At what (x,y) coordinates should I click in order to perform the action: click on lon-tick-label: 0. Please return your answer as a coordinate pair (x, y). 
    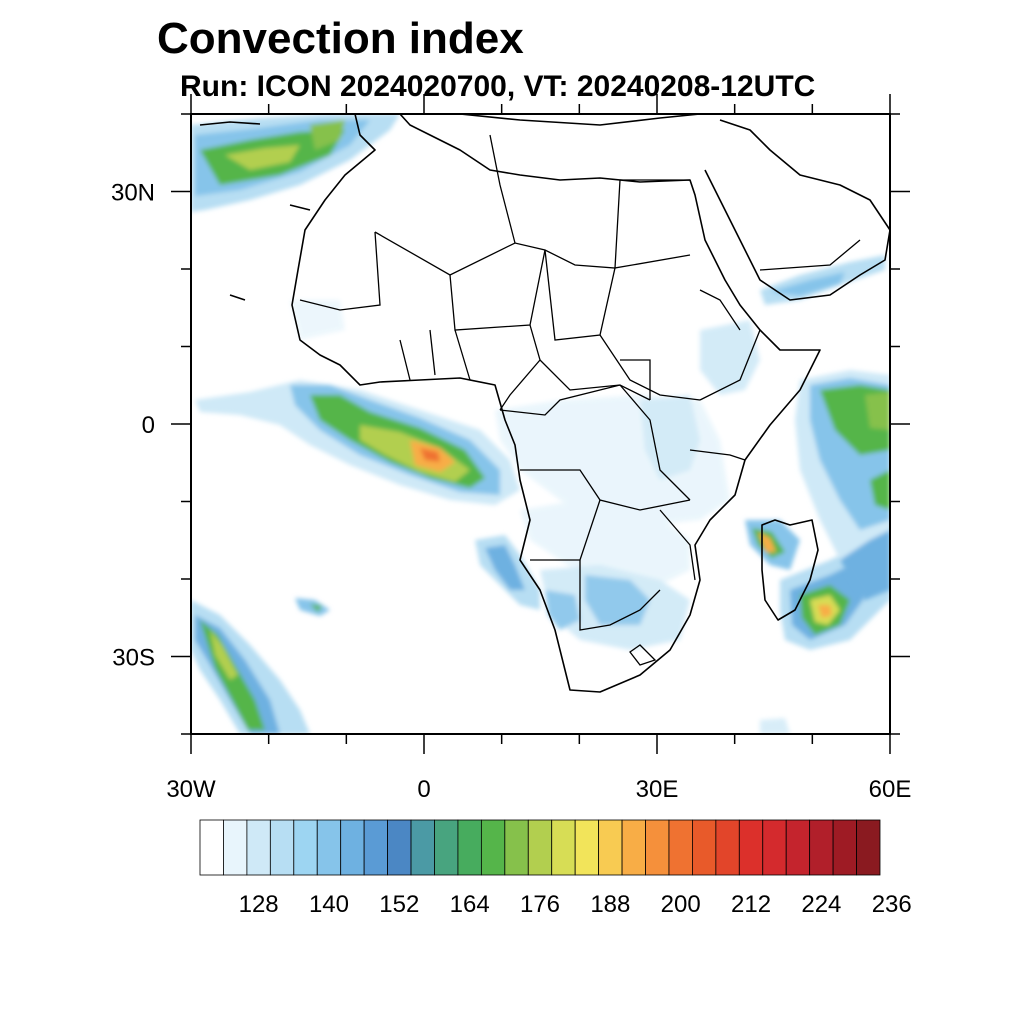
    Looking at the image, I should click on (423, 789).